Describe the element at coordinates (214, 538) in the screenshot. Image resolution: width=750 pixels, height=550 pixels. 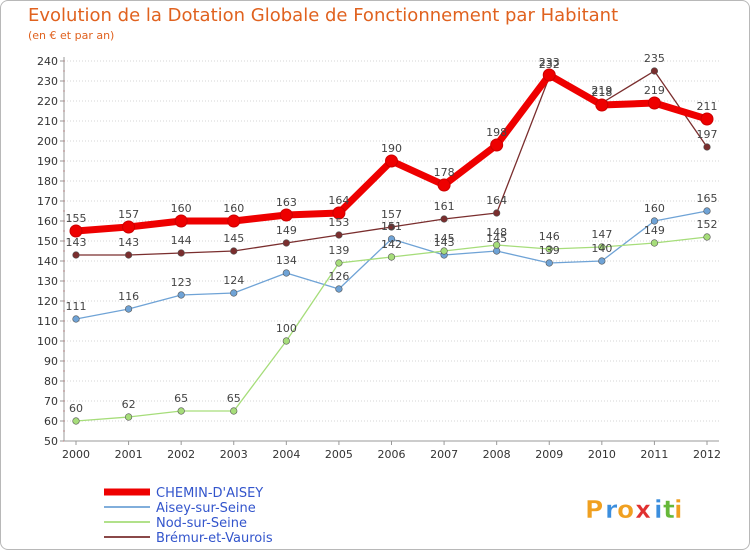
I see `legend-label: Brémur-et-Vaurois` at that location.